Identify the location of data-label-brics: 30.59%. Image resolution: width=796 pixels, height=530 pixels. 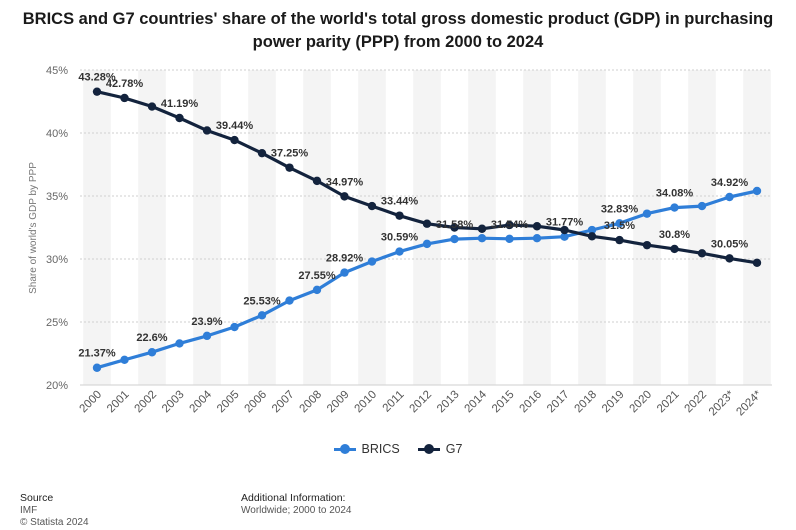
(400, 238).